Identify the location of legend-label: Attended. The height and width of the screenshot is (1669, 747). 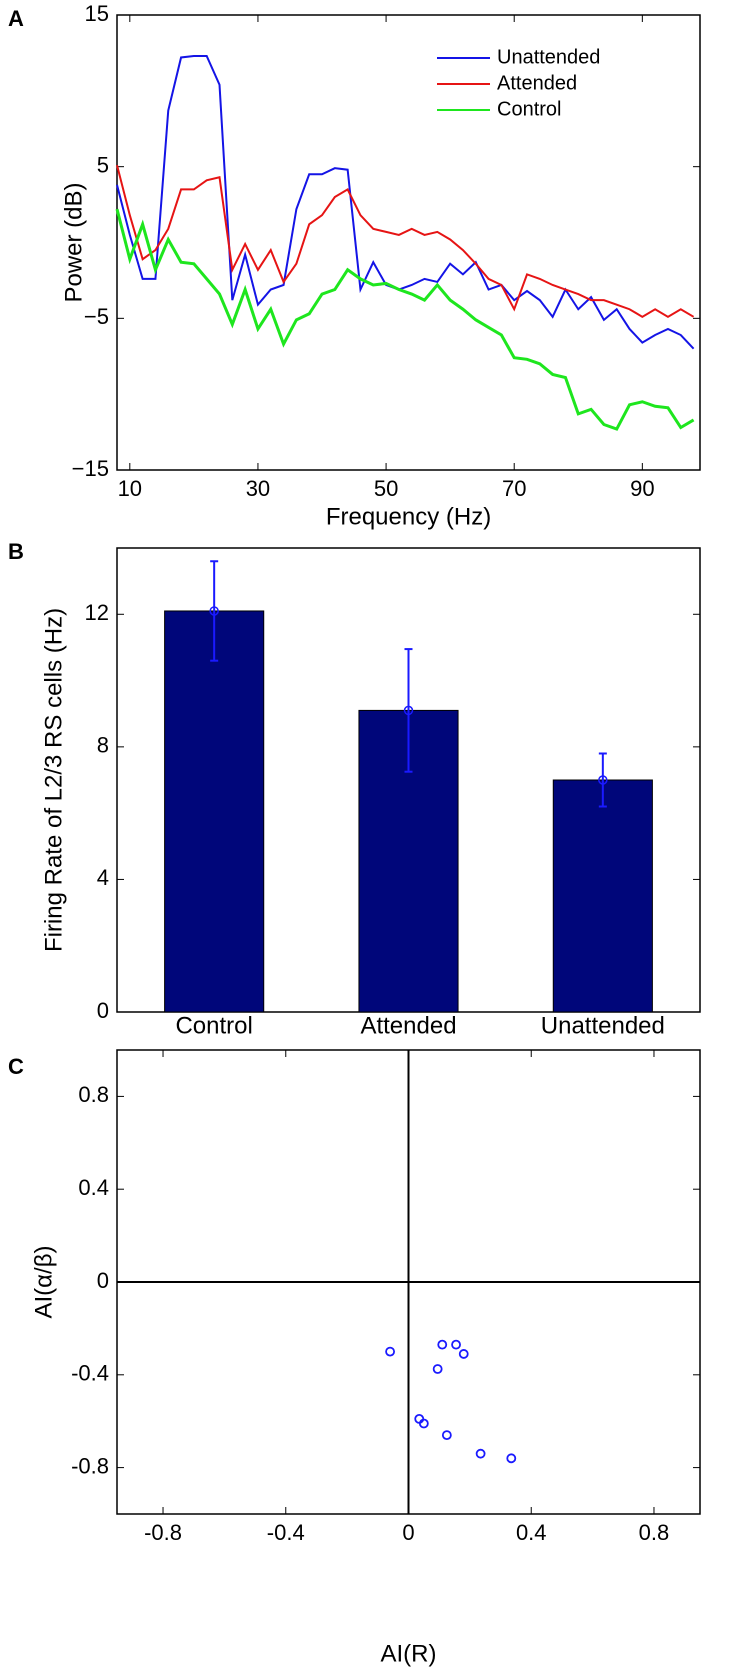
(537, 83).